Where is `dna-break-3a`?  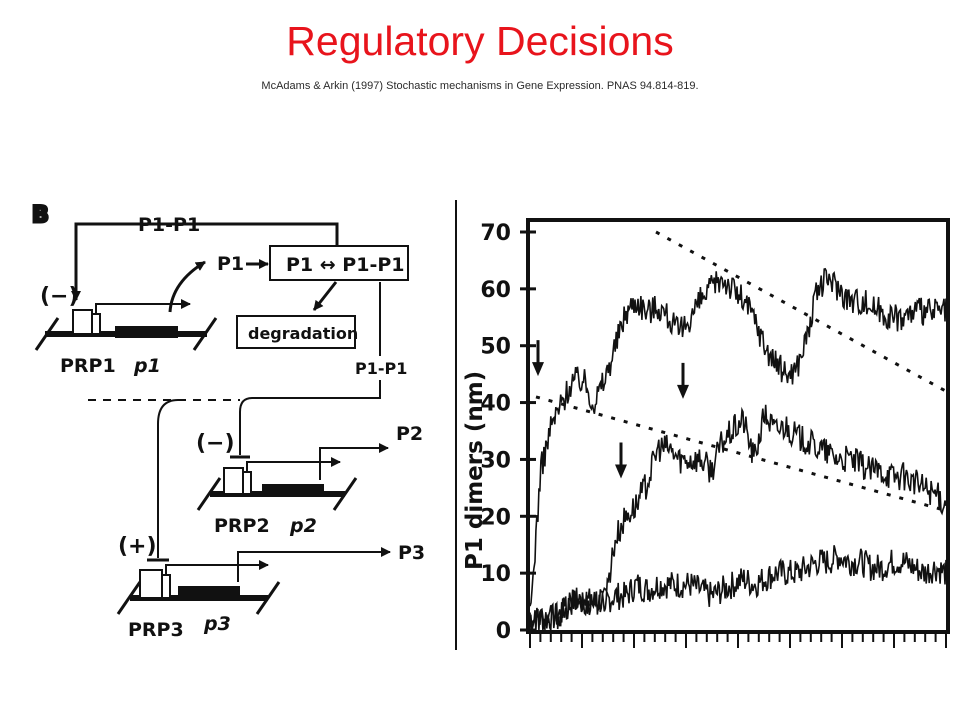
dna-break-3a is located at coordinates (129, 598).